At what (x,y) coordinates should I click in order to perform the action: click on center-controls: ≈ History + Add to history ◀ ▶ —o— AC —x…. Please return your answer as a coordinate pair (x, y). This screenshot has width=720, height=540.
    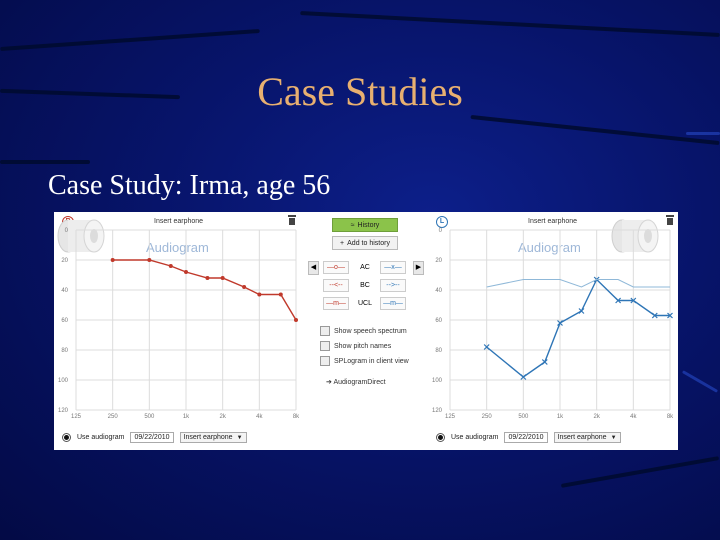
    Looking at the image, I should click on (366, 331).